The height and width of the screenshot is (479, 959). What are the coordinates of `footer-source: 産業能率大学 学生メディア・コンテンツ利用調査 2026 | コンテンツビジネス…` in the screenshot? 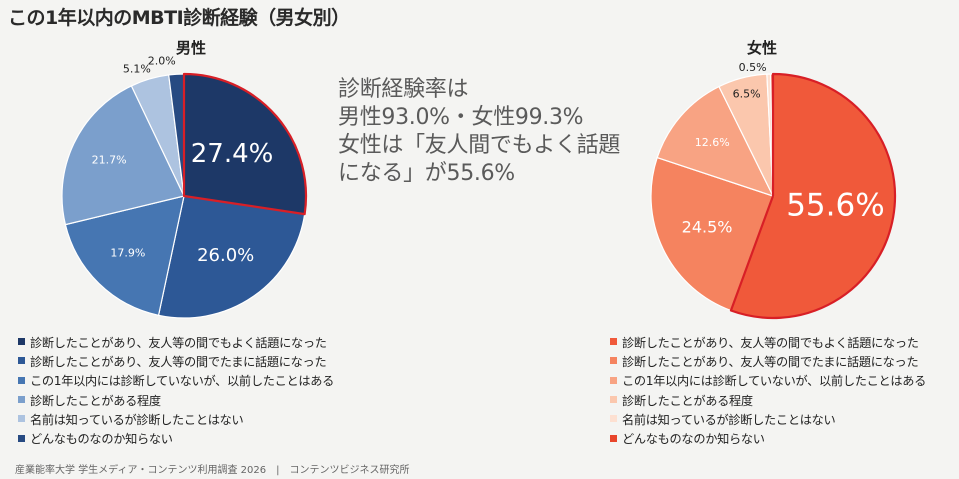 It's located at (212, 470).